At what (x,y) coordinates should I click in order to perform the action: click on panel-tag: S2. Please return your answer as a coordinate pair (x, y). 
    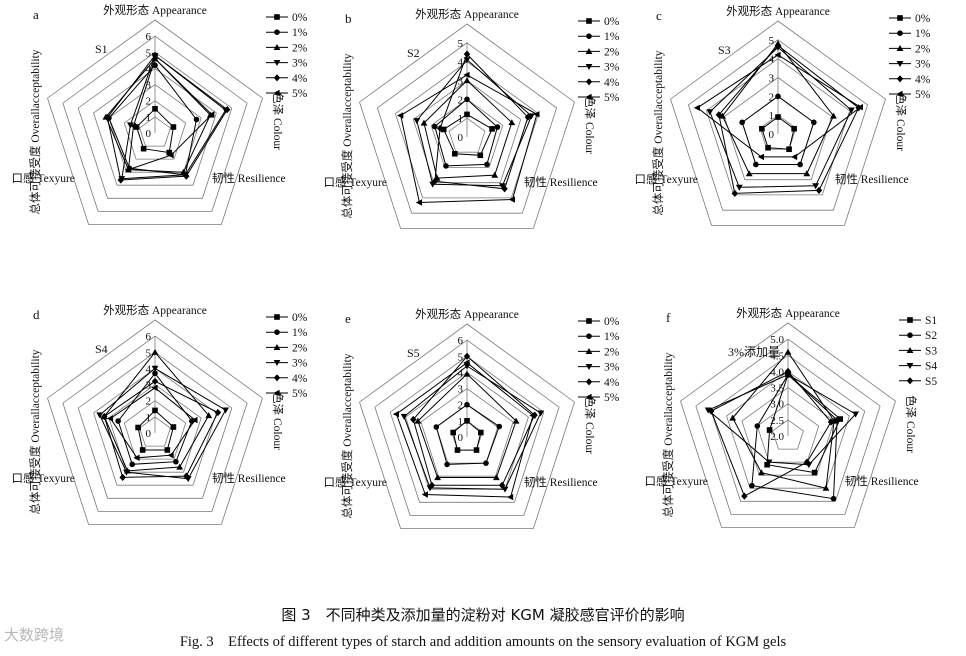
    Looking at the image, I should click on (413, 53).